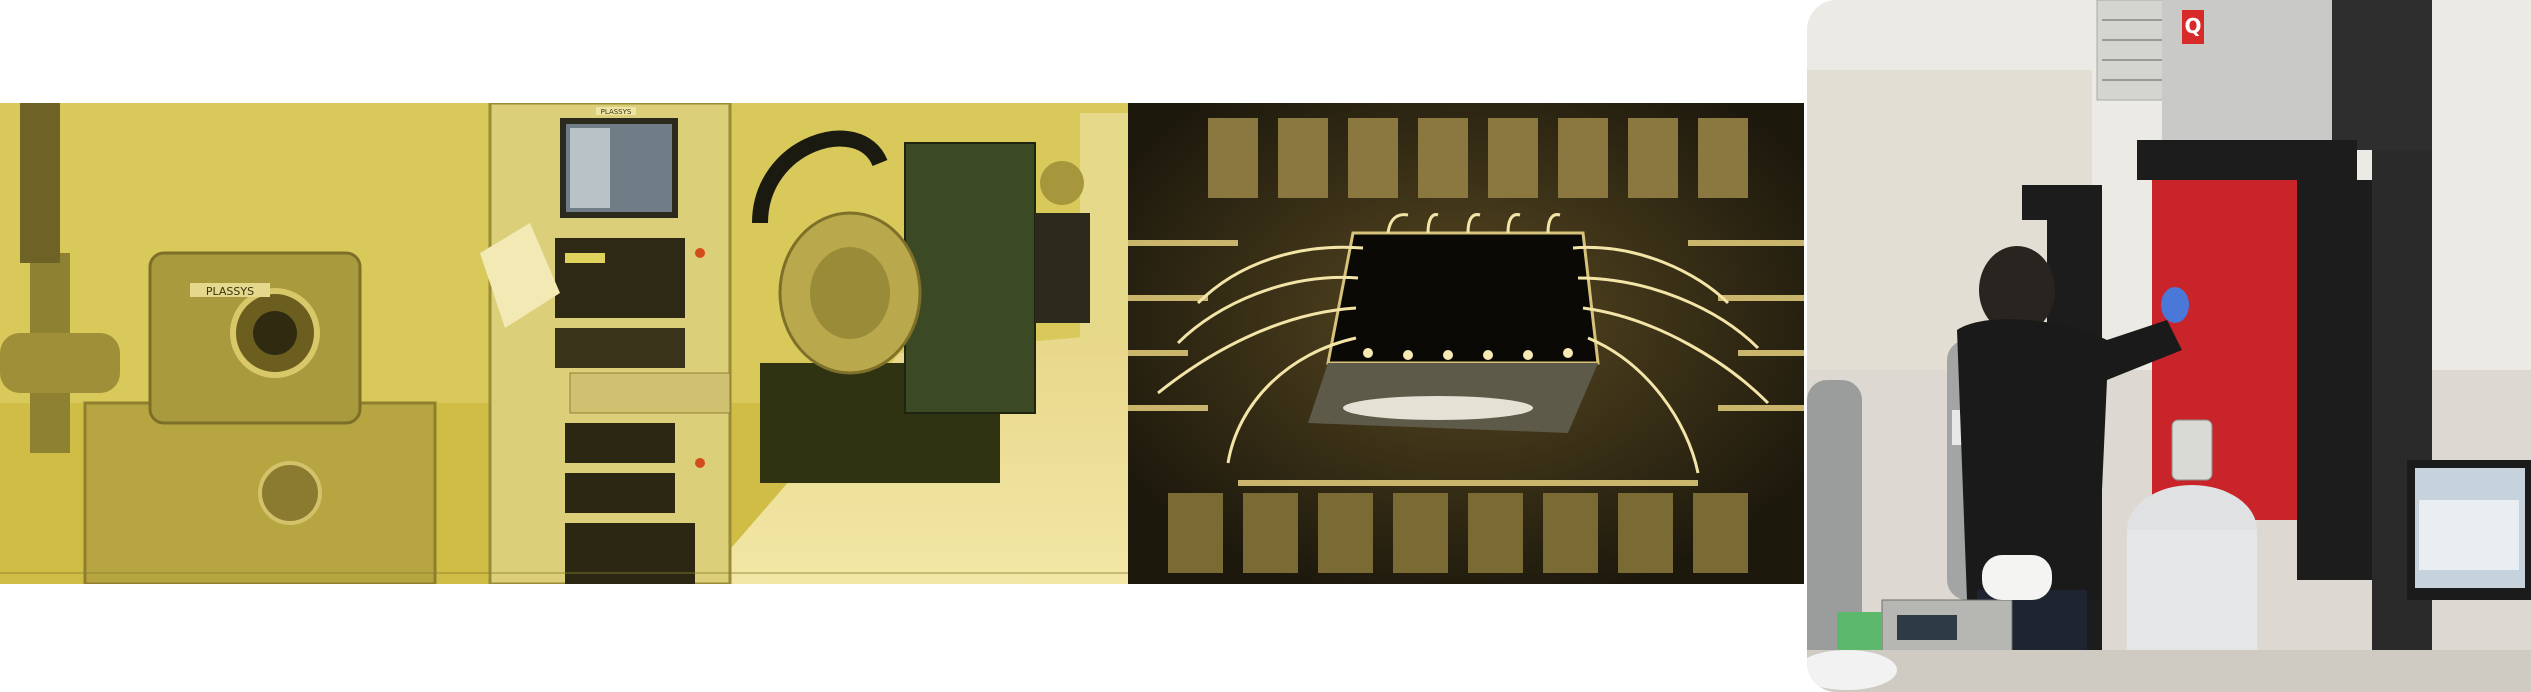 The image size is (2531, 692). What do you see at coordinates (606, 343) in the screenshot?
I see `equipment-rack: PLASSYS` at bounding box center [606, 343].